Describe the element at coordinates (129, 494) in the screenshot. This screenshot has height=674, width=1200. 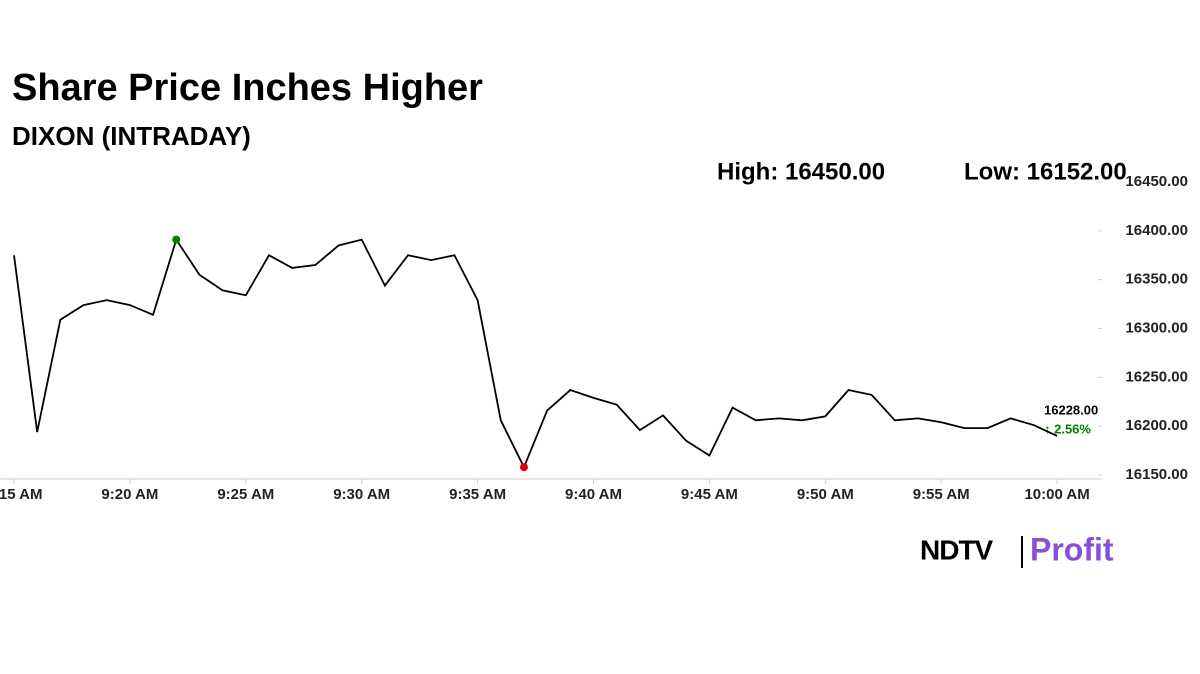
I see `x-tick-label: 9:20 AM` at that location.